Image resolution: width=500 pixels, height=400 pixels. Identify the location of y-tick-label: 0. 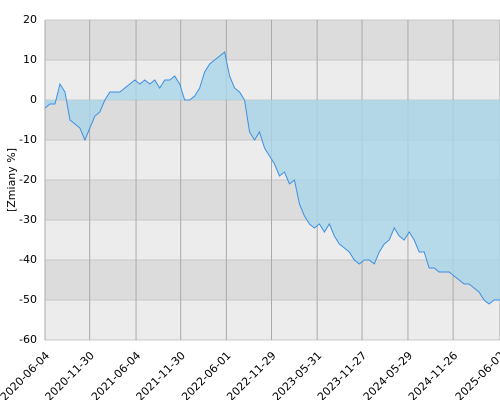
(33, 99).